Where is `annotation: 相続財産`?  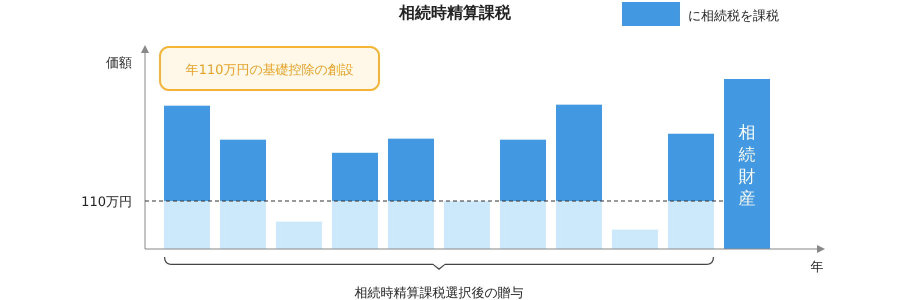 annotation: 相続財産 is located at coordinates (747, 166).